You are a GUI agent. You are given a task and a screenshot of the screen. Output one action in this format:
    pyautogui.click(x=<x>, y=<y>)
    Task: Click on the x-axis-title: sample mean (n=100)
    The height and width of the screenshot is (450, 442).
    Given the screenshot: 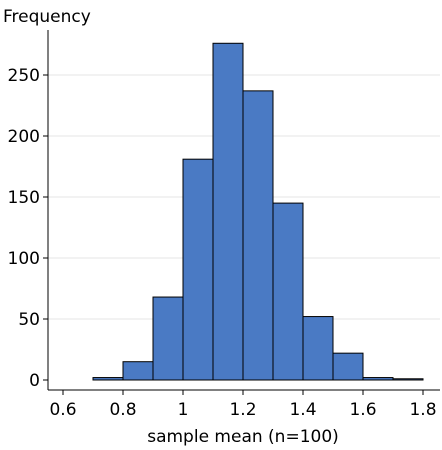 What is the action you would take?
    pyautogui.click(x=243, y=437)
    